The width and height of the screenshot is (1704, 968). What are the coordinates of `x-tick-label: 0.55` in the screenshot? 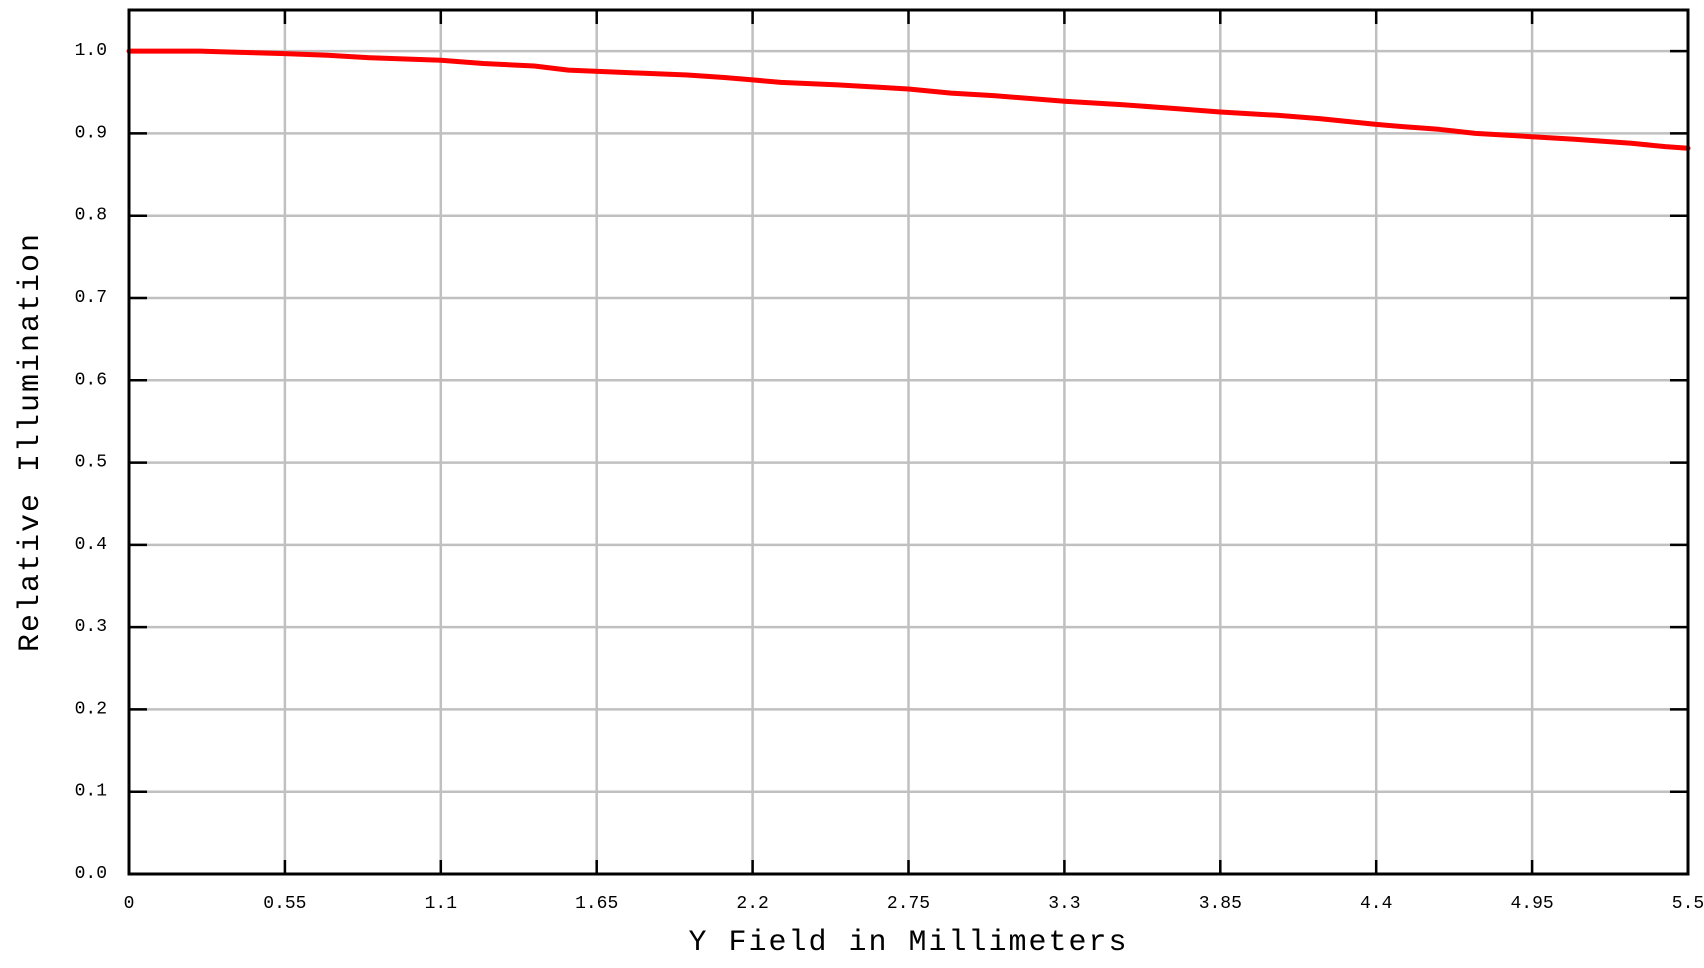 It's located at (284, 904).